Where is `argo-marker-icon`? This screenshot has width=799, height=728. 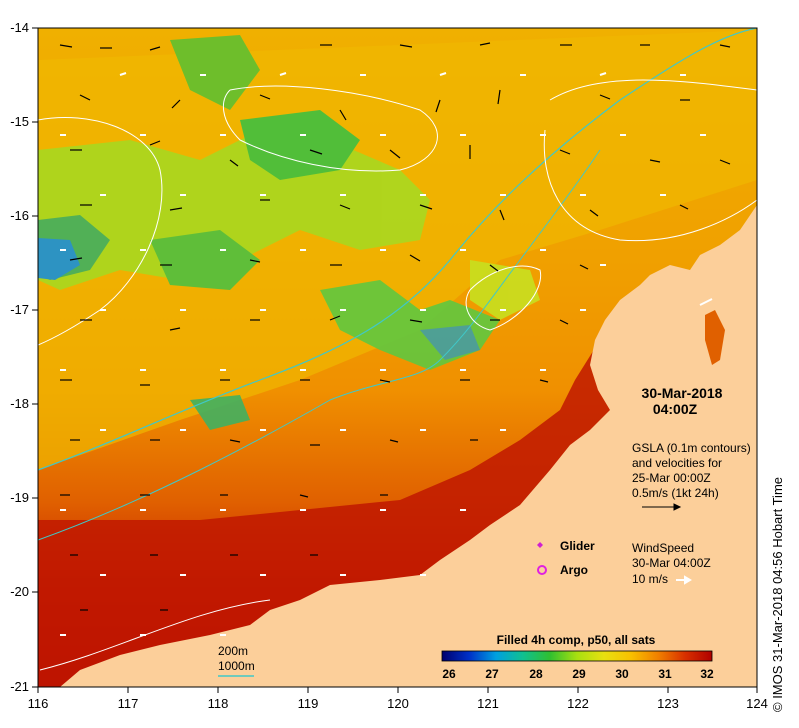 argo-marker-icon is located at coordinates (542, 570).